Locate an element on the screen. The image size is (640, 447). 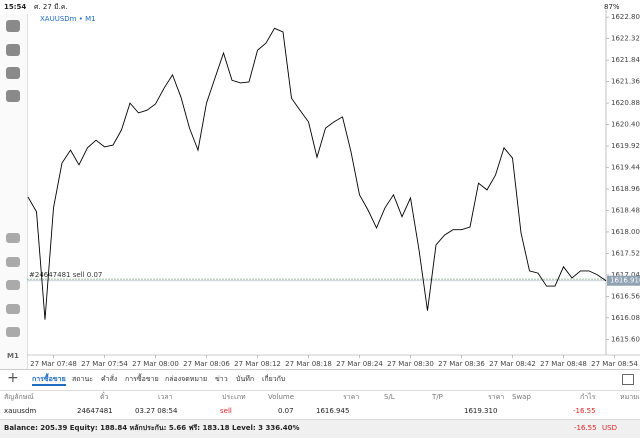
x-tick-label: 27 Mar 08:54 is located at coordinates (614, 364).